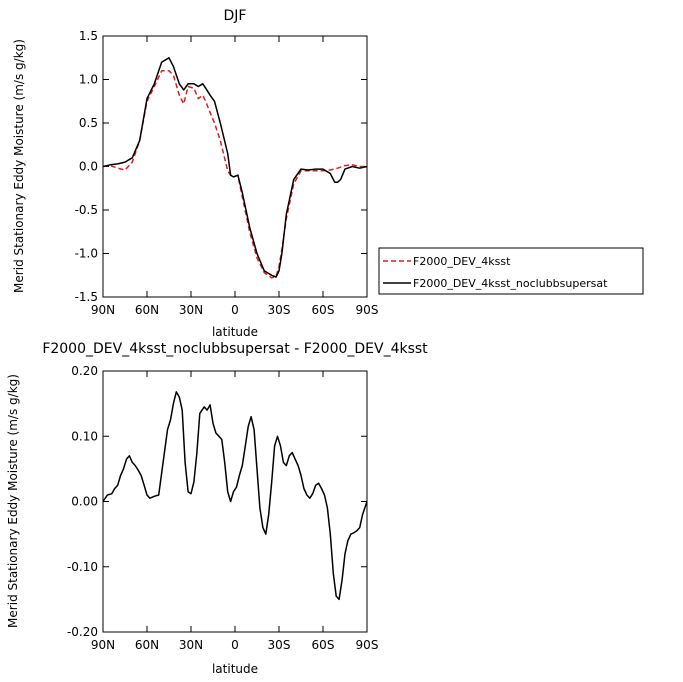 The height and width of the screenshot is (682, 683). What do you see at coordinates (86, 254) in the screenshot?
I see `y-tick-label: -1.0` at bounding box center [86, 254].